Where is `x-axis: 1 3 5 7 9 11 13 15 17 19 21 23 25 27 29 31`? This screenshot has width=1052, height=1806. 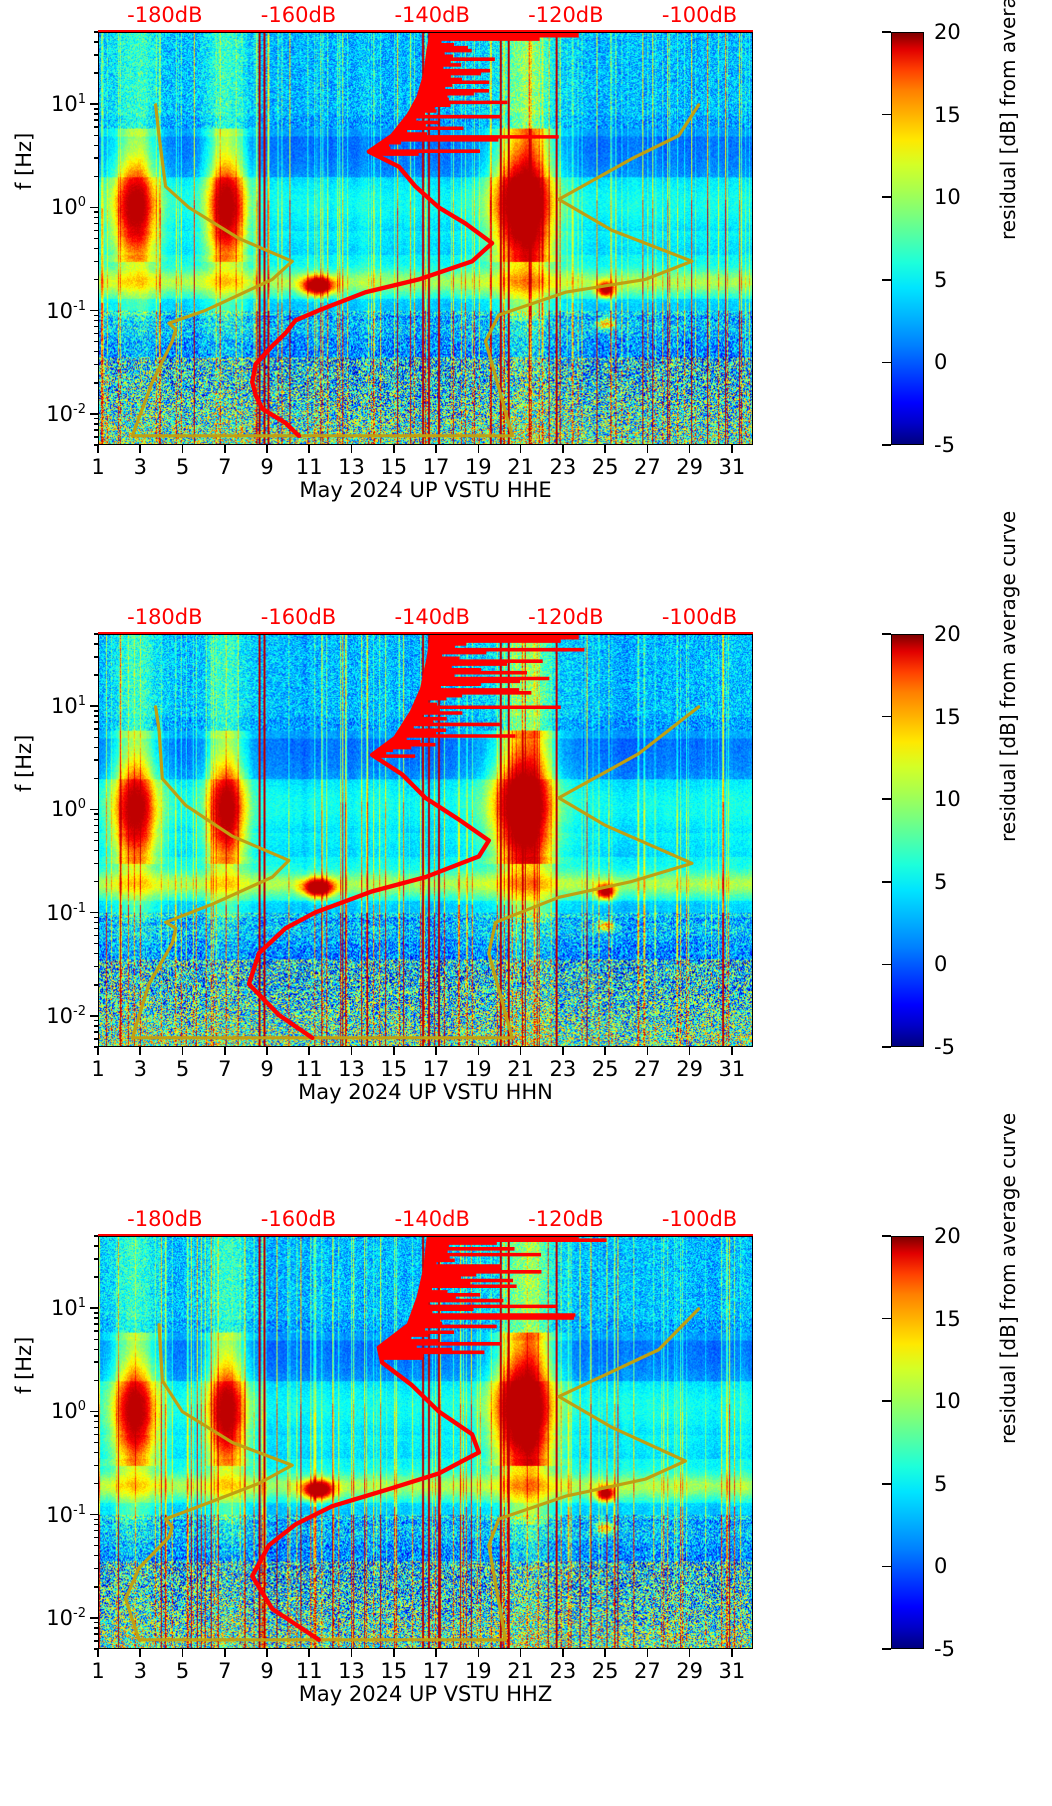 x-axis: 1 3 5 7 9 11 13 15 17 19 21 23 25 27 29 31 is located at coordinates (422, 1679).